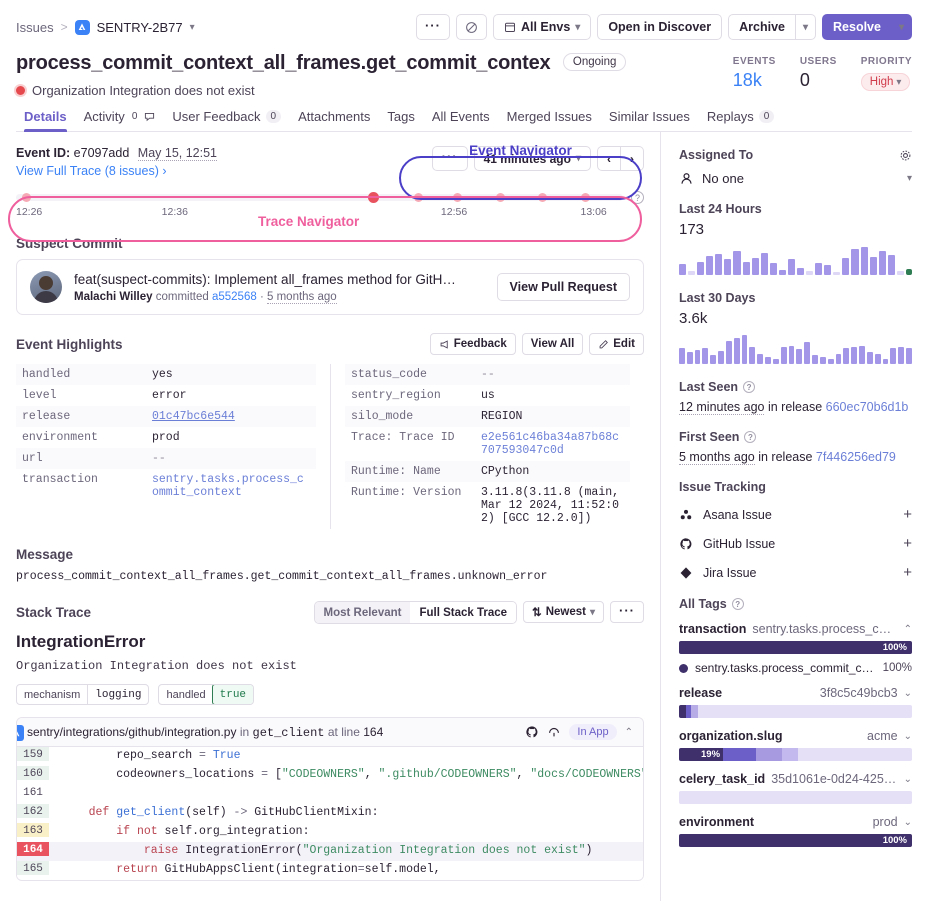  I want to click on last-24-hours-sparkline, so click(795, 260).